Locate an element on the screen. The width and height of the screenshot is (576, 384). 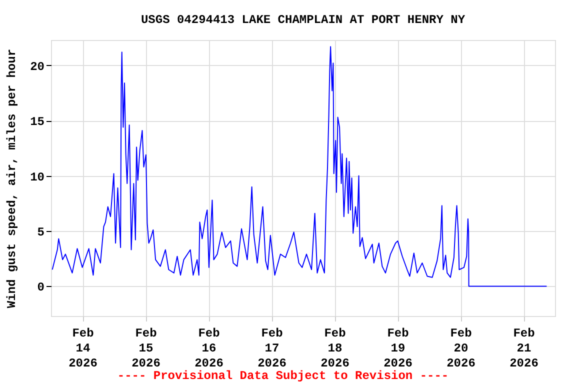
x-tick-label: Feb 18 2026 is located at coordinates (335, 348).